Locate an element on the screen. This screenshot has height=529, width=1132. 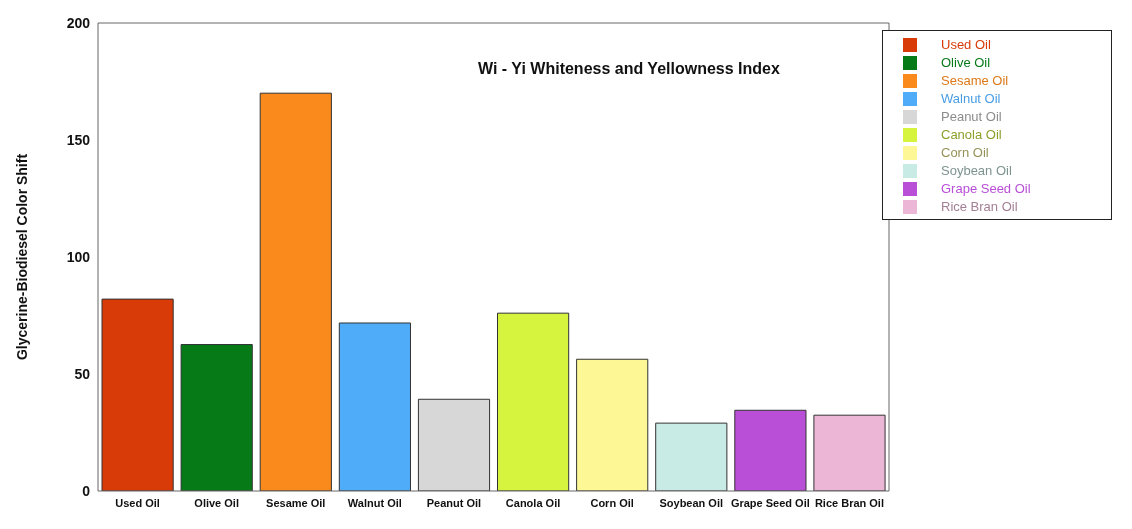
legend-label: Canola Oil is located at coordinates (971, 134).